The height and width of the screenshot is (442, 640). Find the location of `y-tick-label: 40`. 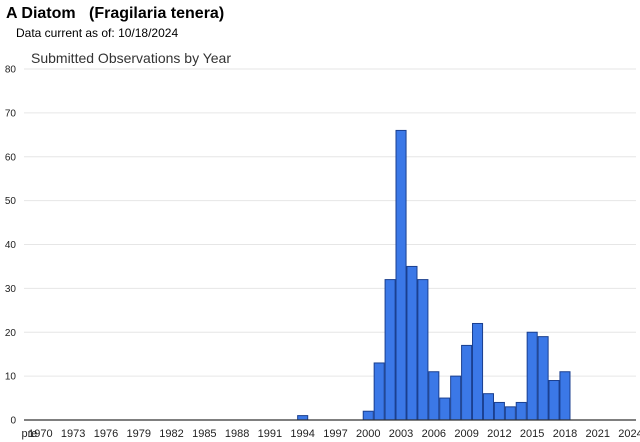

y-tick-label: 40 is located at coordinates (11, 245).